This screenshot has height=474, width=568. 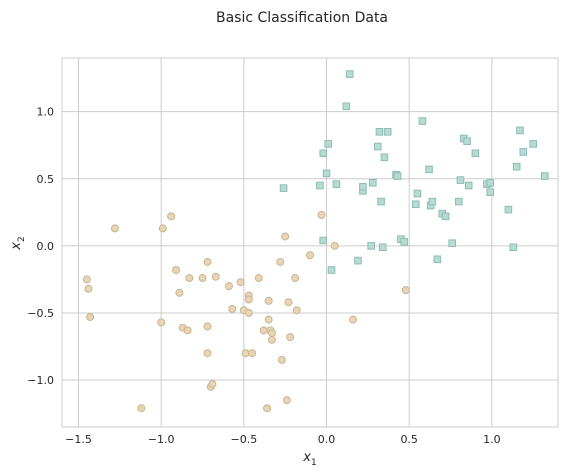 What do you see at coordinates (492, 439) in the screenshot?
I see `x-tick-label: 1.0` at bounding box center [492, 439].